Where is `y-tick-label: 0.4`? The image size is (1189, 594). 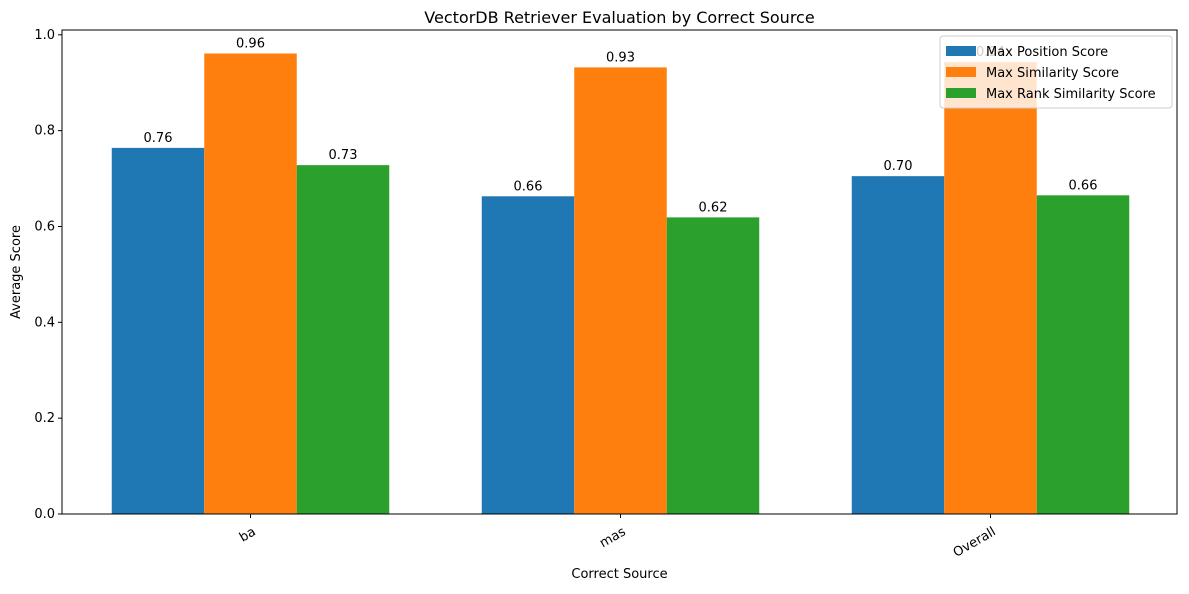
y-tick-label: 0.4 is located at coordinates (44, 322).